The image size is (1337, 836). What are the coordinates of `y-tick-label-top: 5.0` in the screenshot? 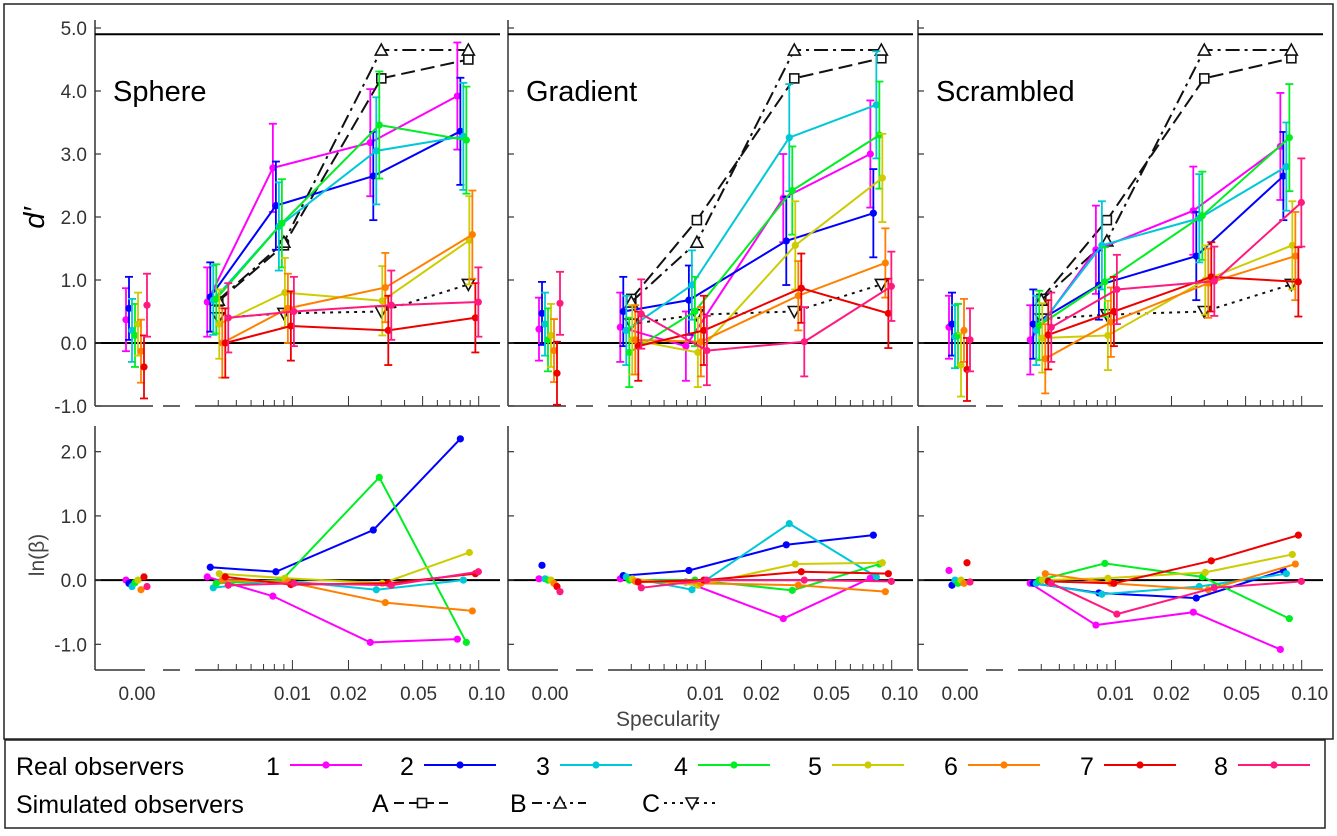 It's located at (74, 29).